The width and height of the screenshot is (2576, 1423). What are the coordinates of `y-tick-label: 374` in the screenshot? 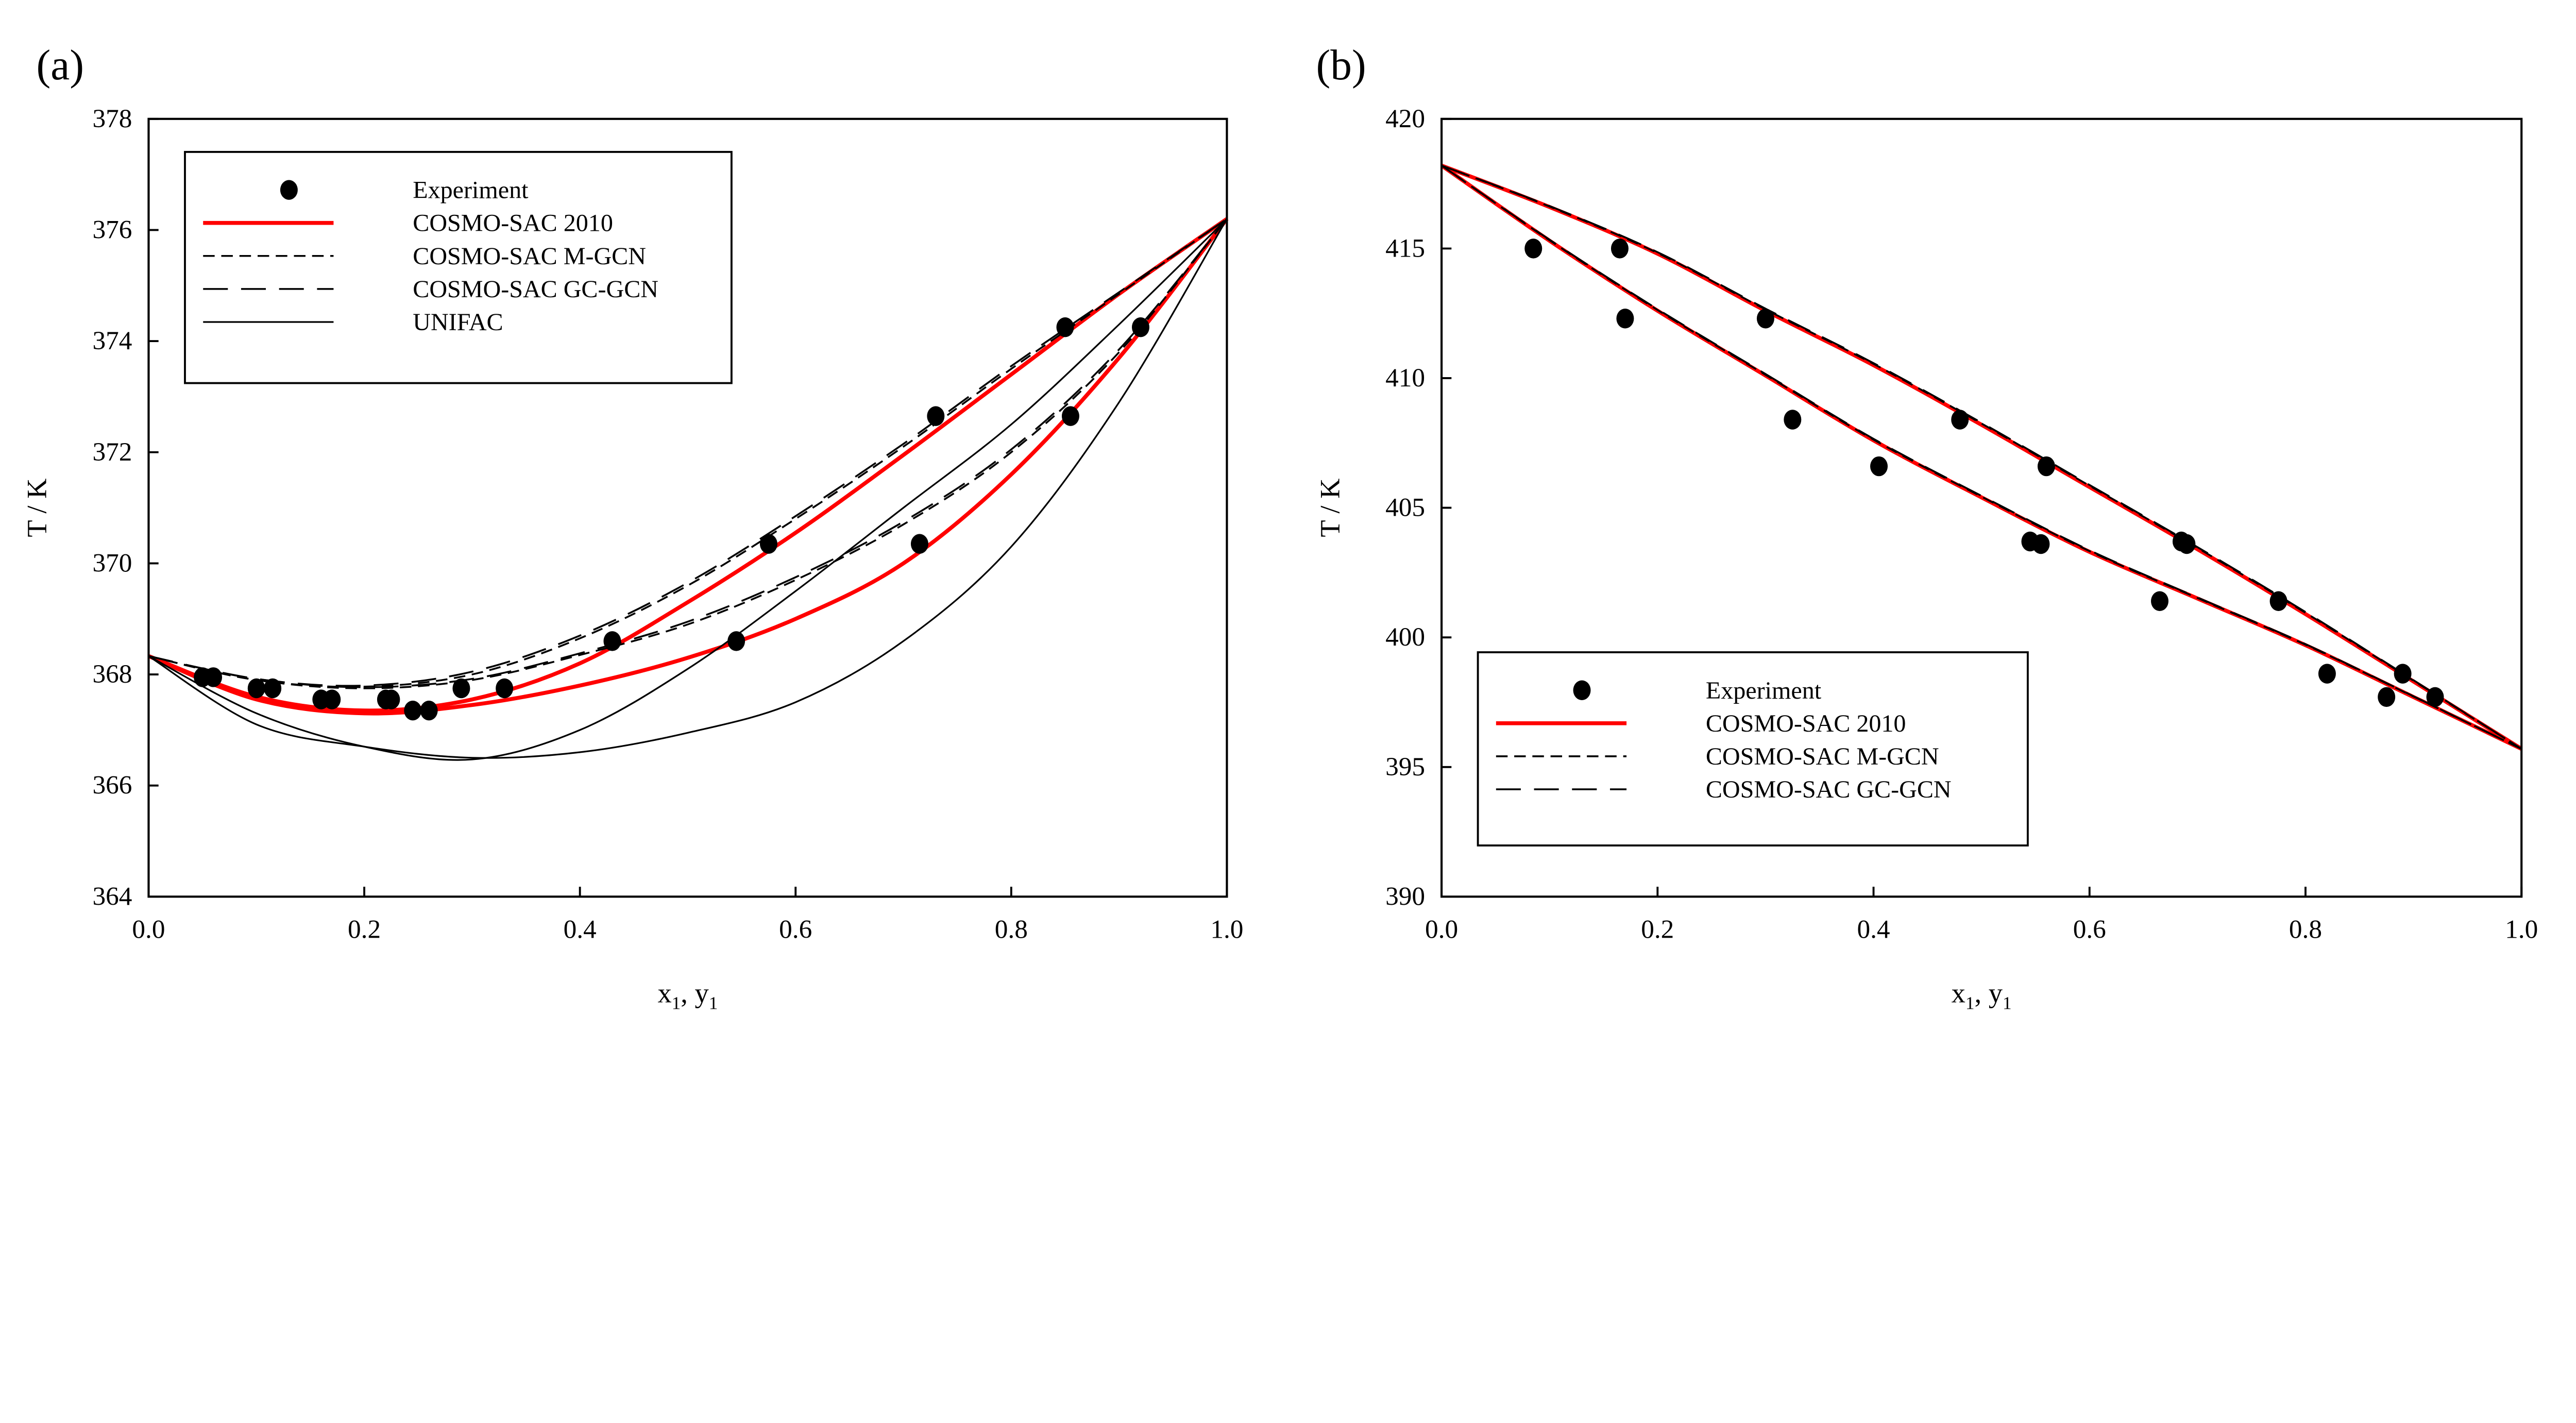 It's located at (112, 340).